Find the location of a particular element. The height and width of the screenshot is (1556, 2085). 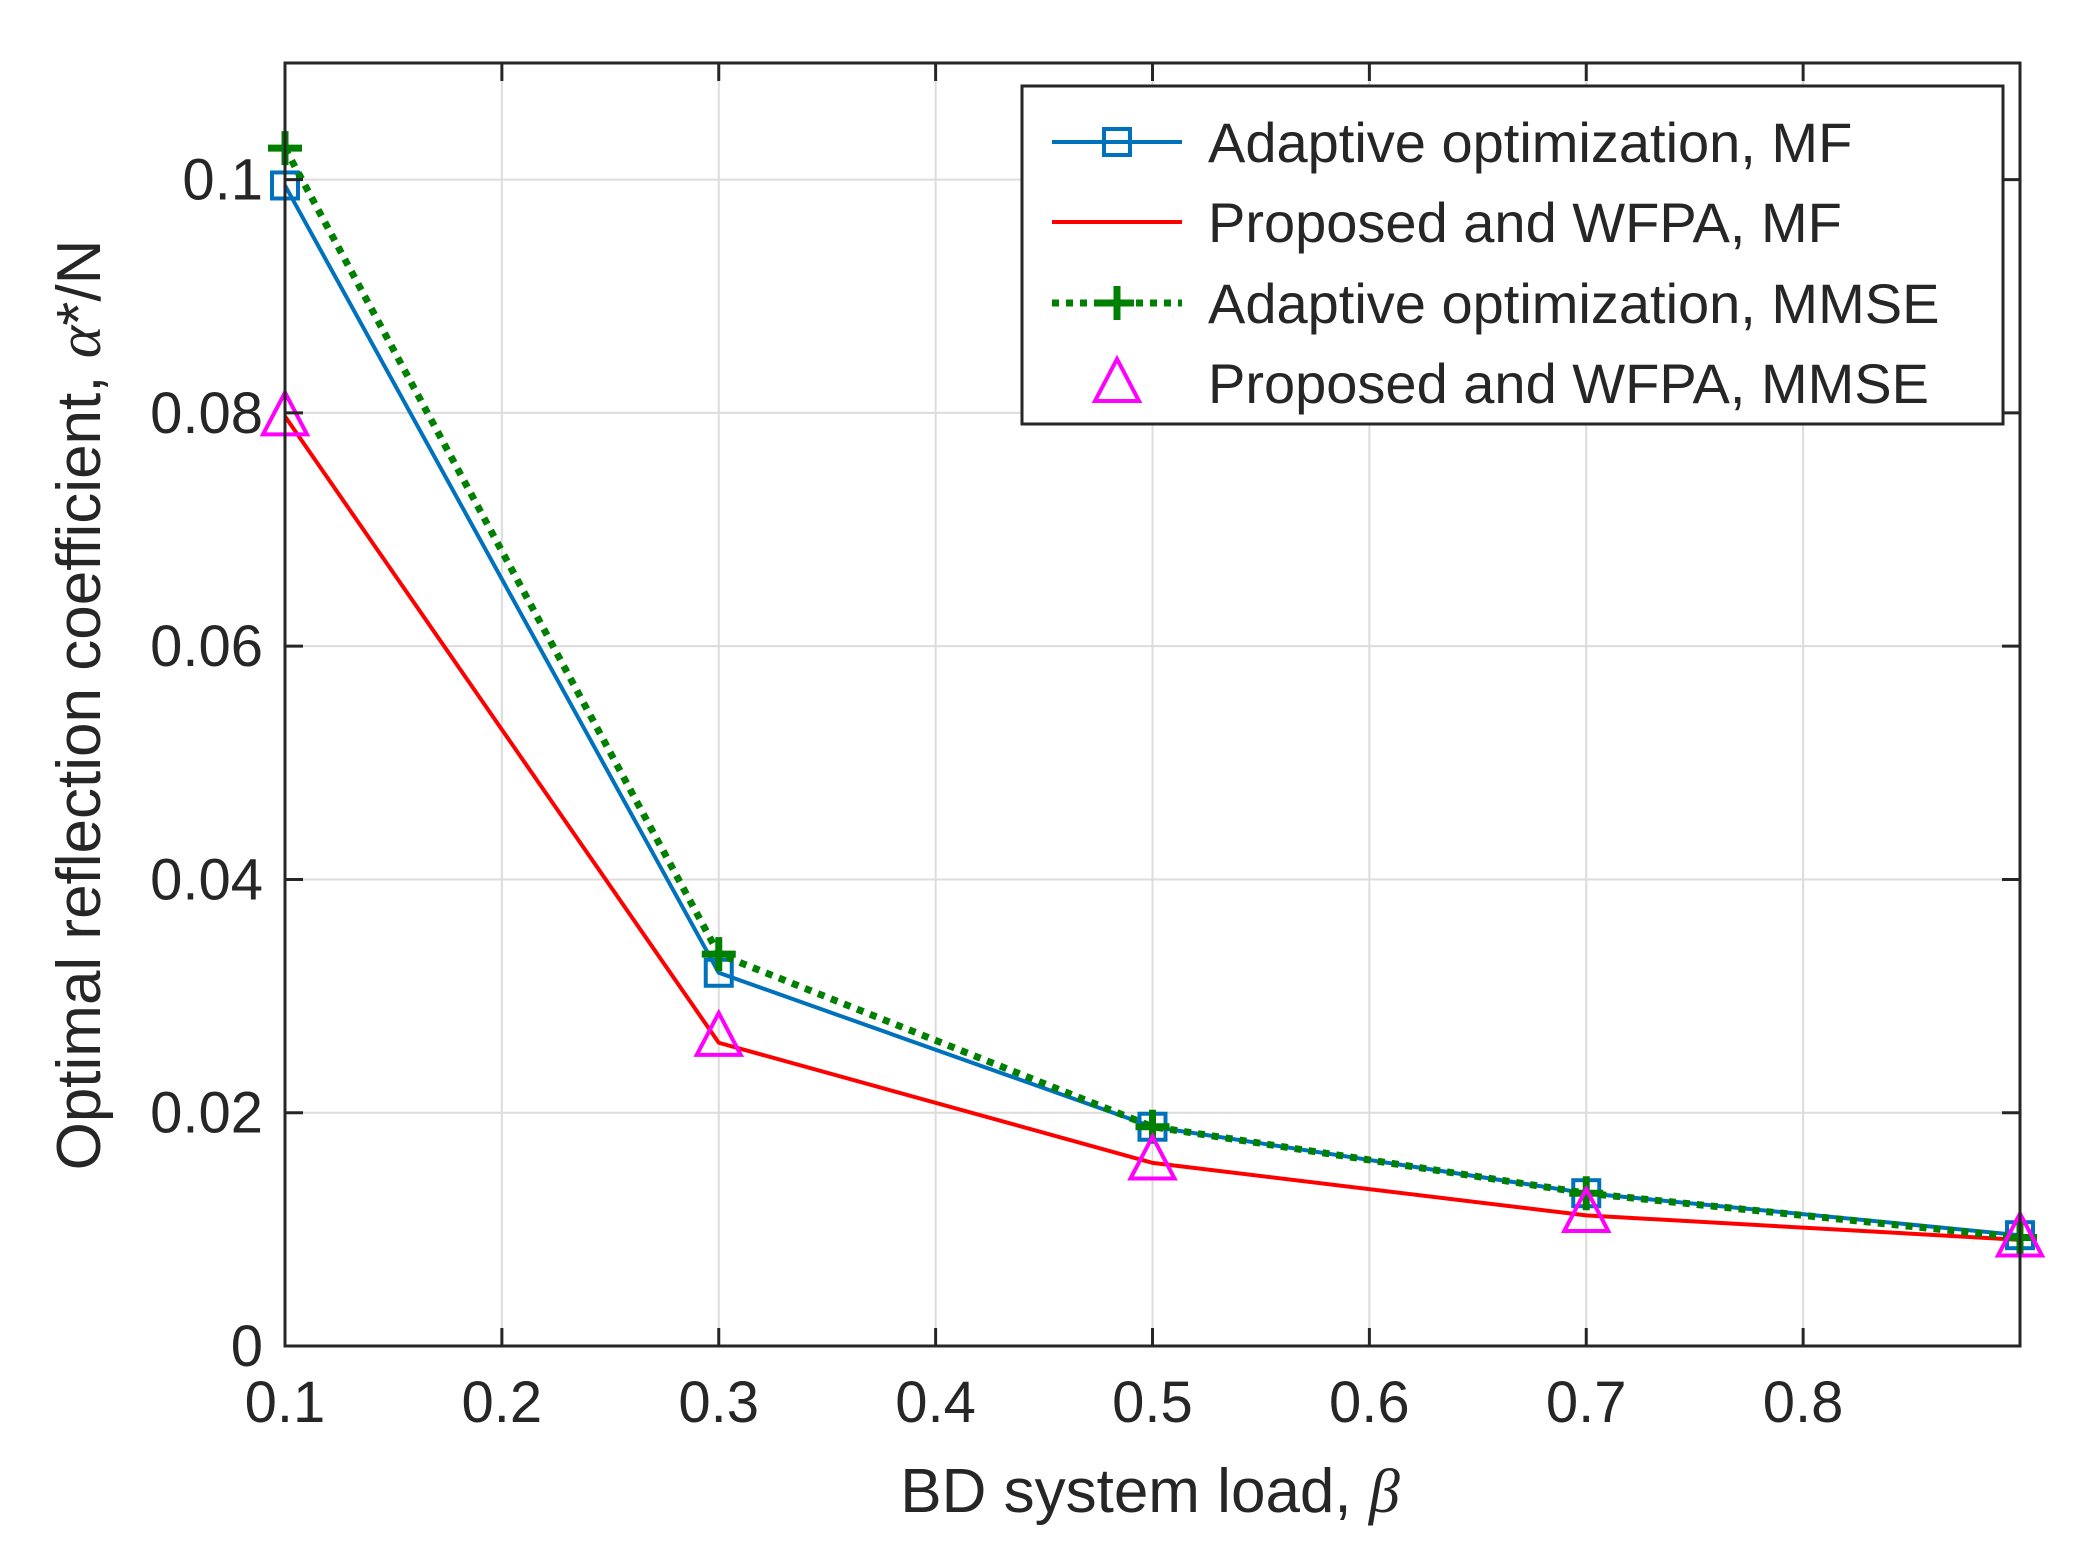

legend-label: Proposed and WFPA, MMSE is located at coordinates (1568, 383).